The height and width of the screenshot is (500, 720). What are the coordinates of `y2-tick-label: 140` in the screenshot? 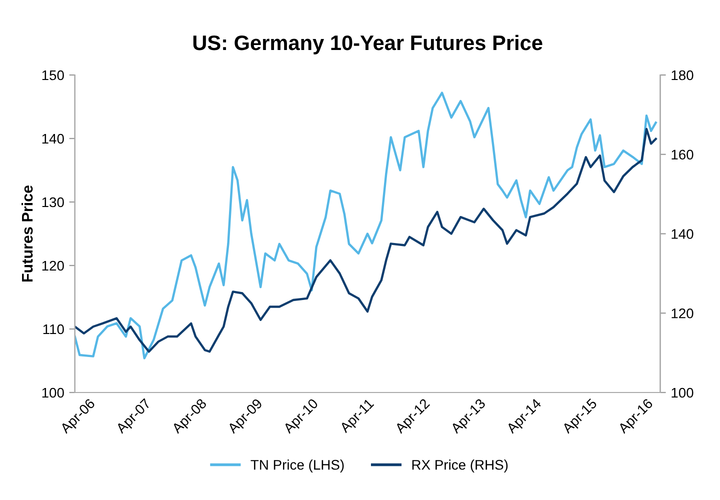 It's located at (683, 234).